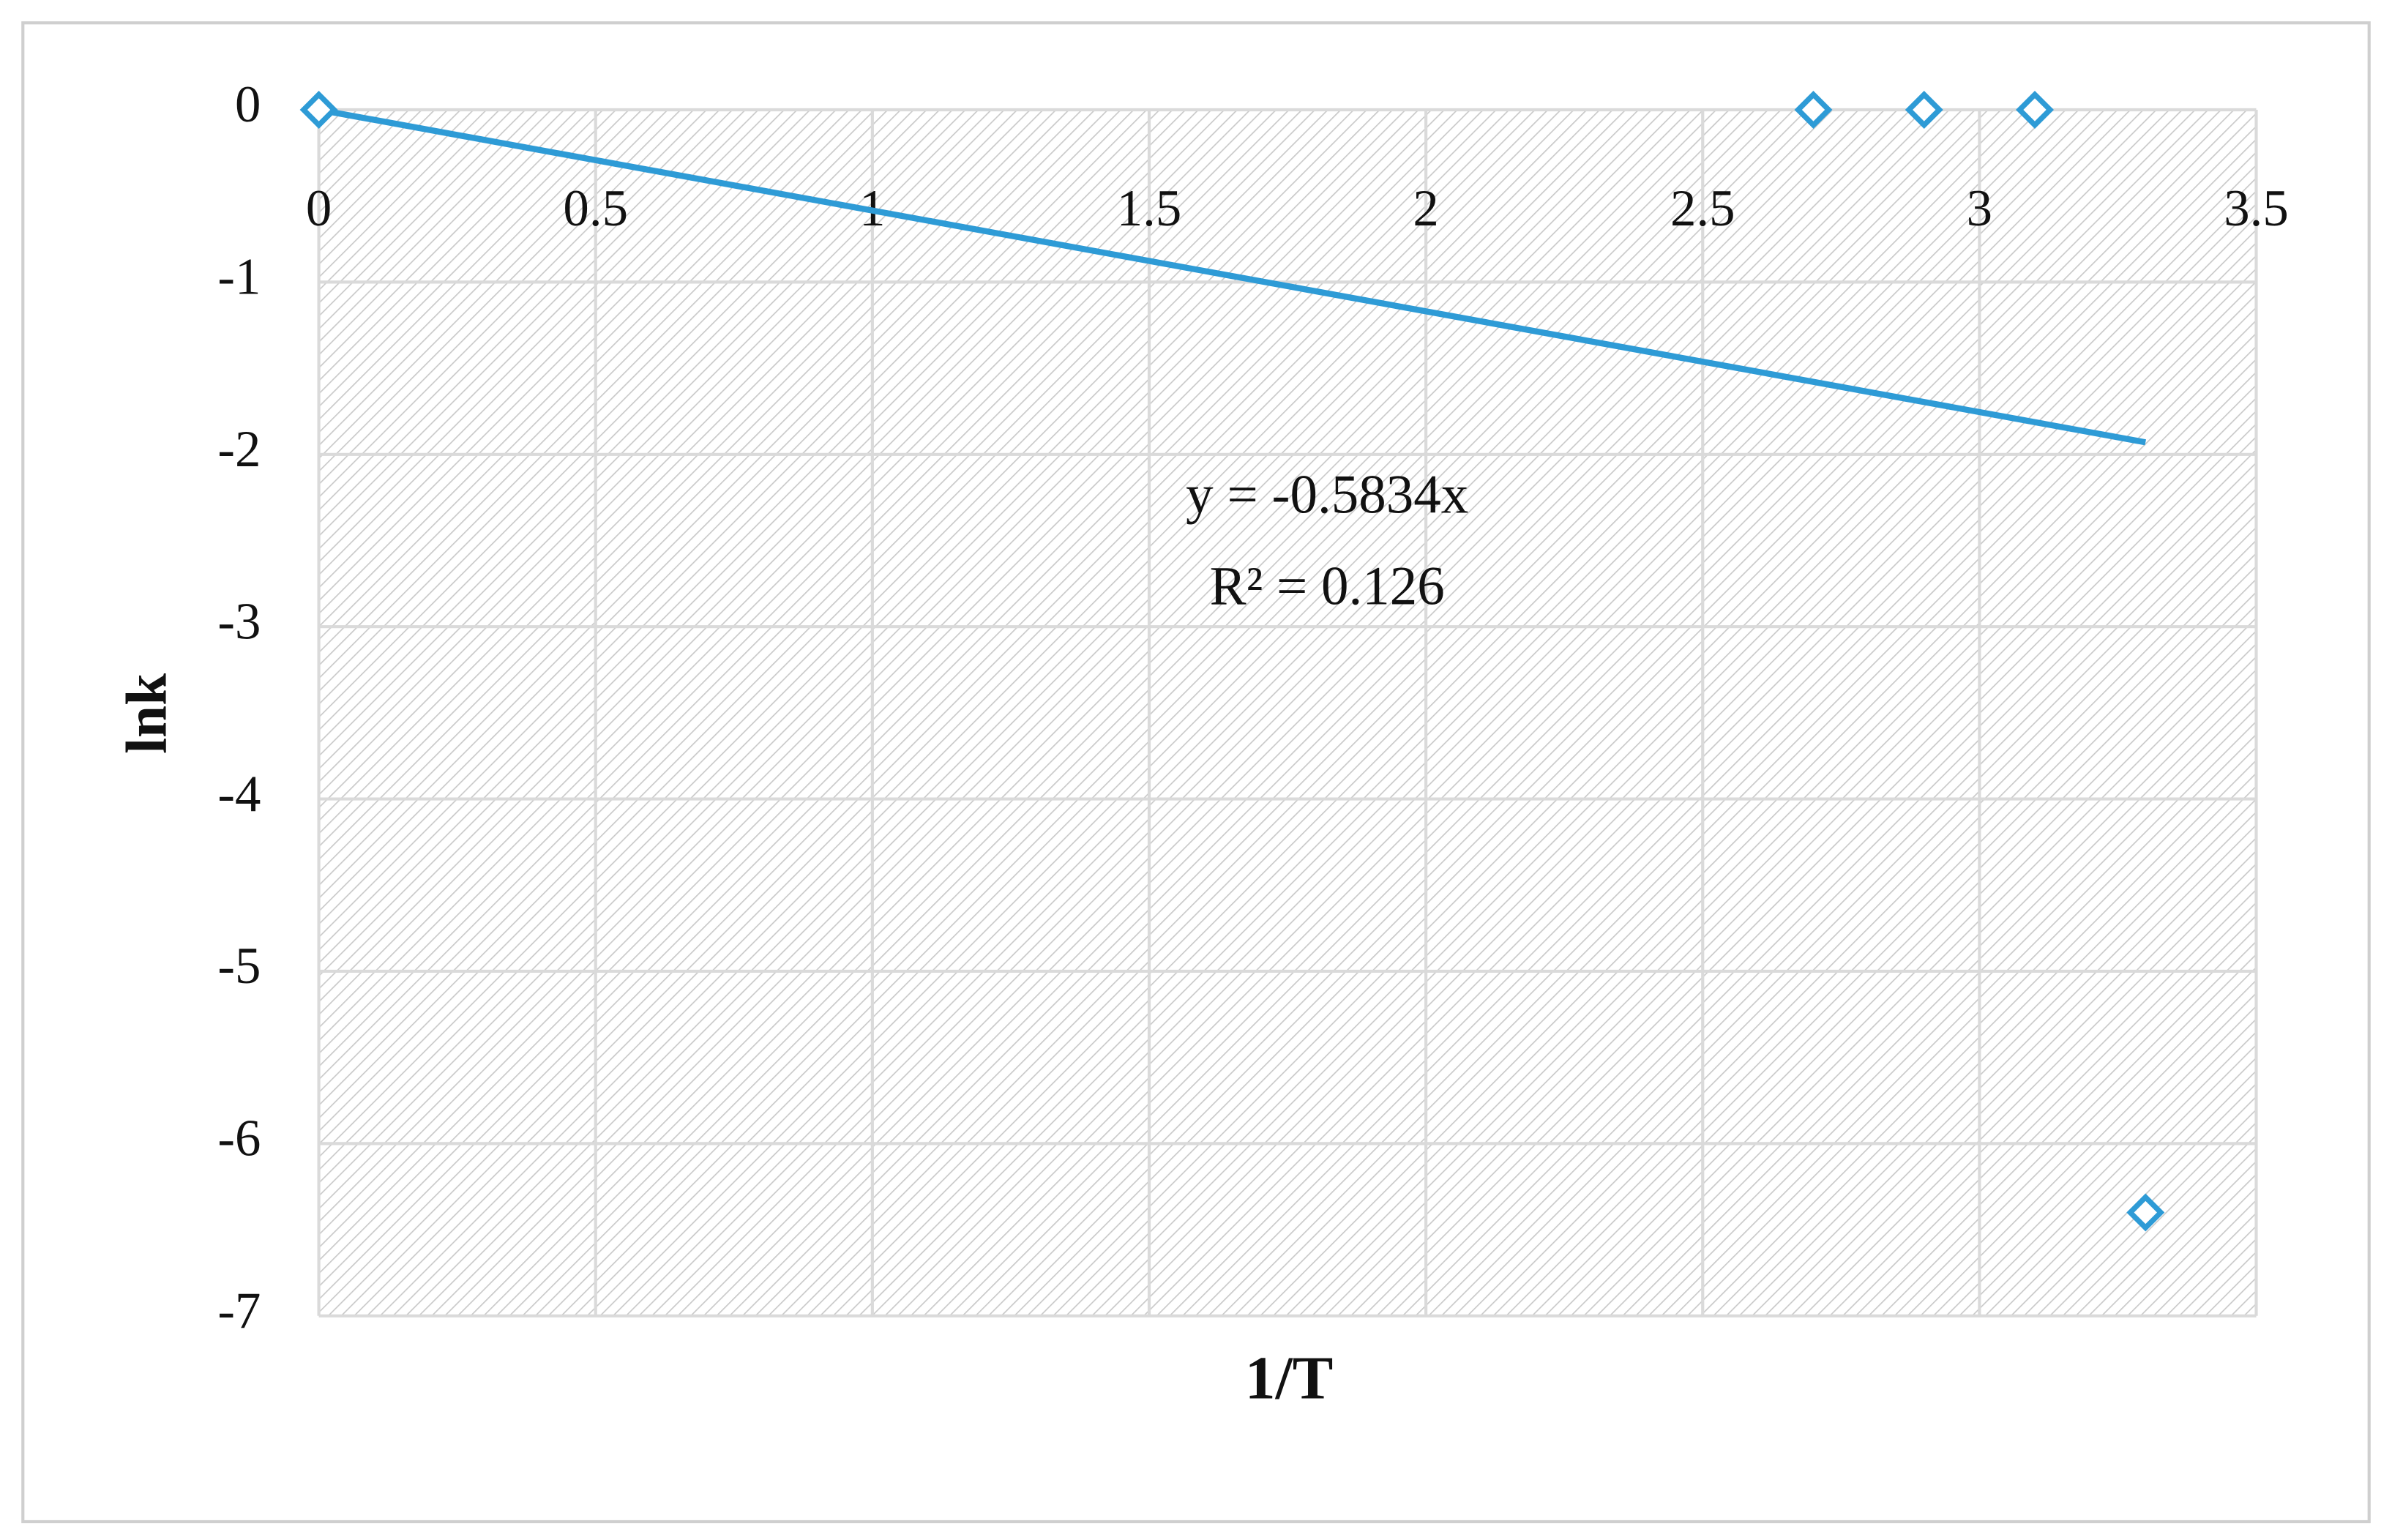 This screenshot has height=1540, width=2392. I want to click on x-axis-title: 1/T, so click(1289, 1379).